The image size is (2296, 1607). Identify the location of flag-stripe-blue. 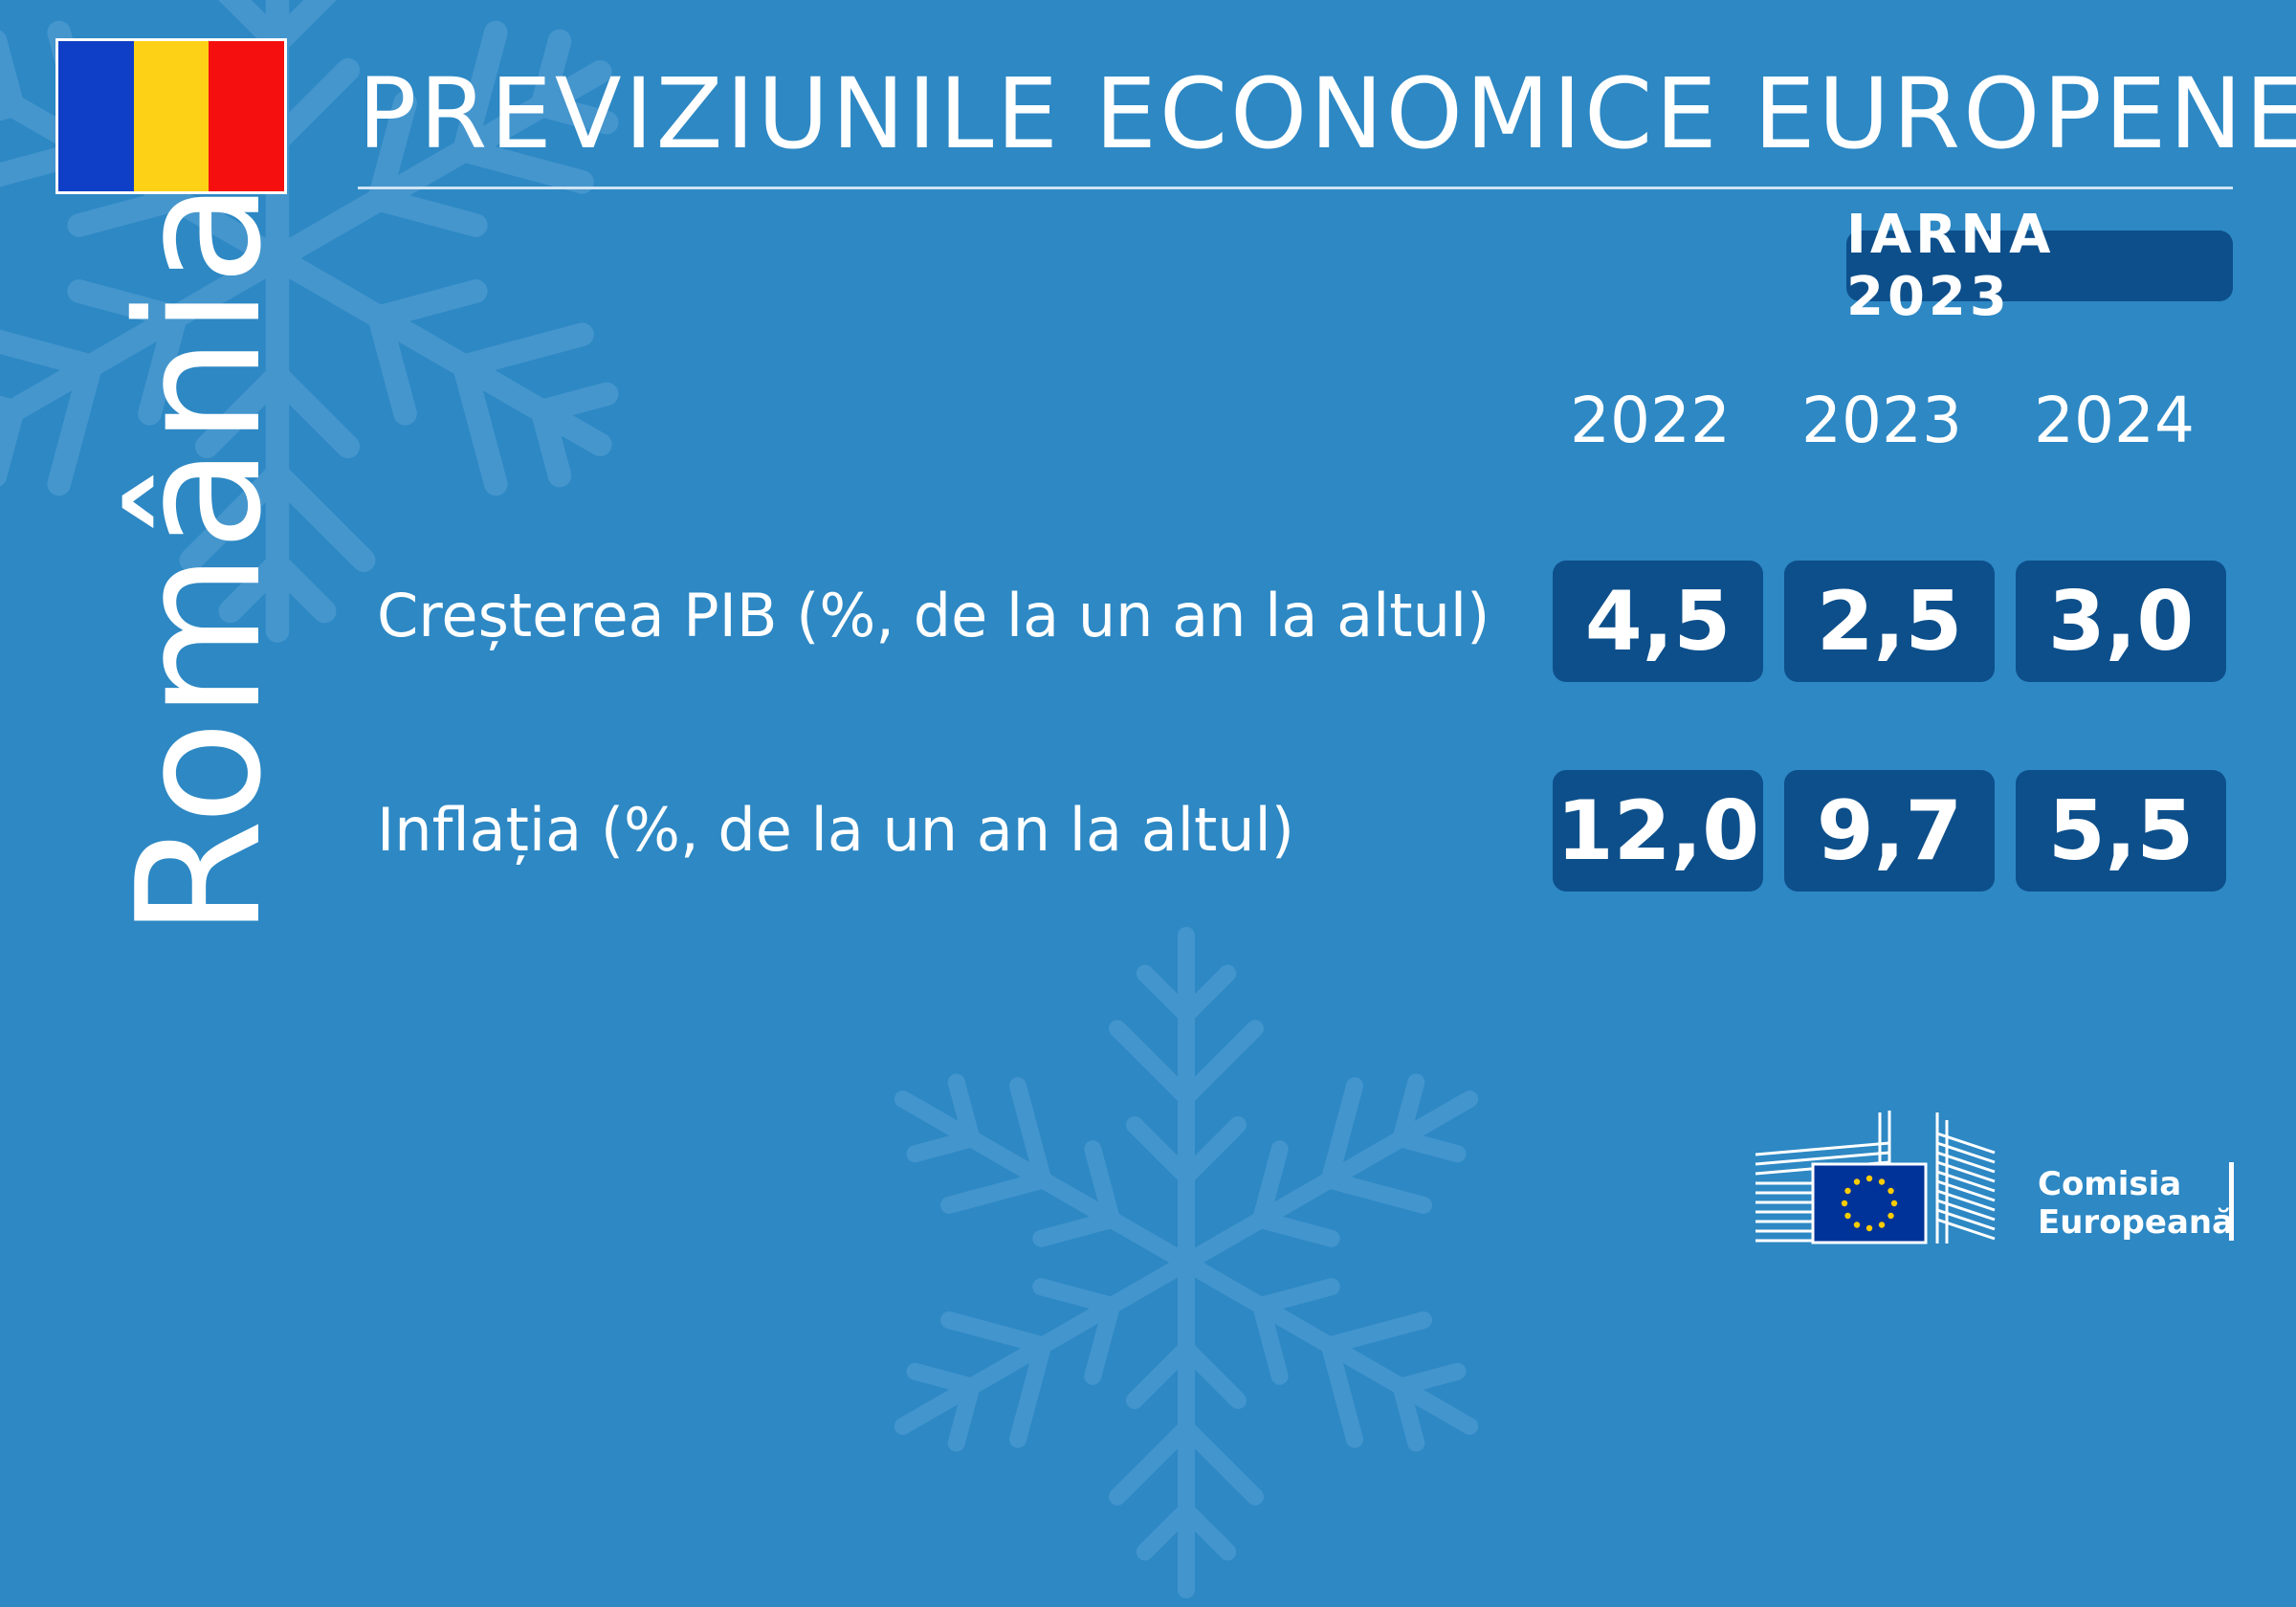
(96, 116).